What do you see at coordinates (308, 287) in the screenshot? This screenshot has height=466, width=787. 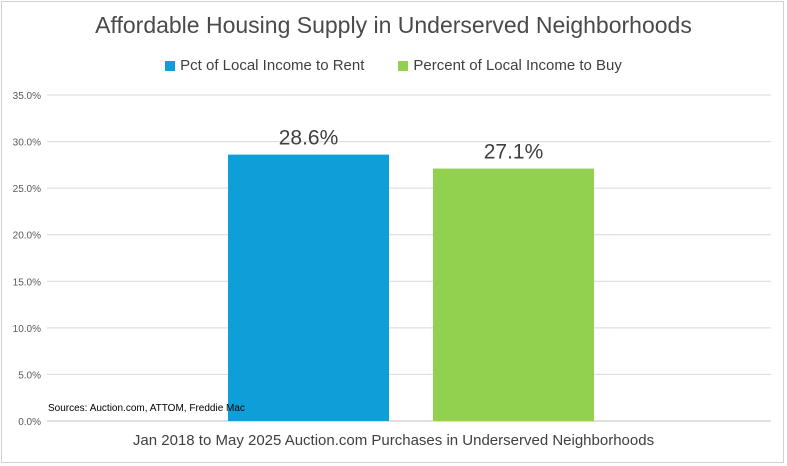 I see `bar-rent` at bounding box center [308, 287].